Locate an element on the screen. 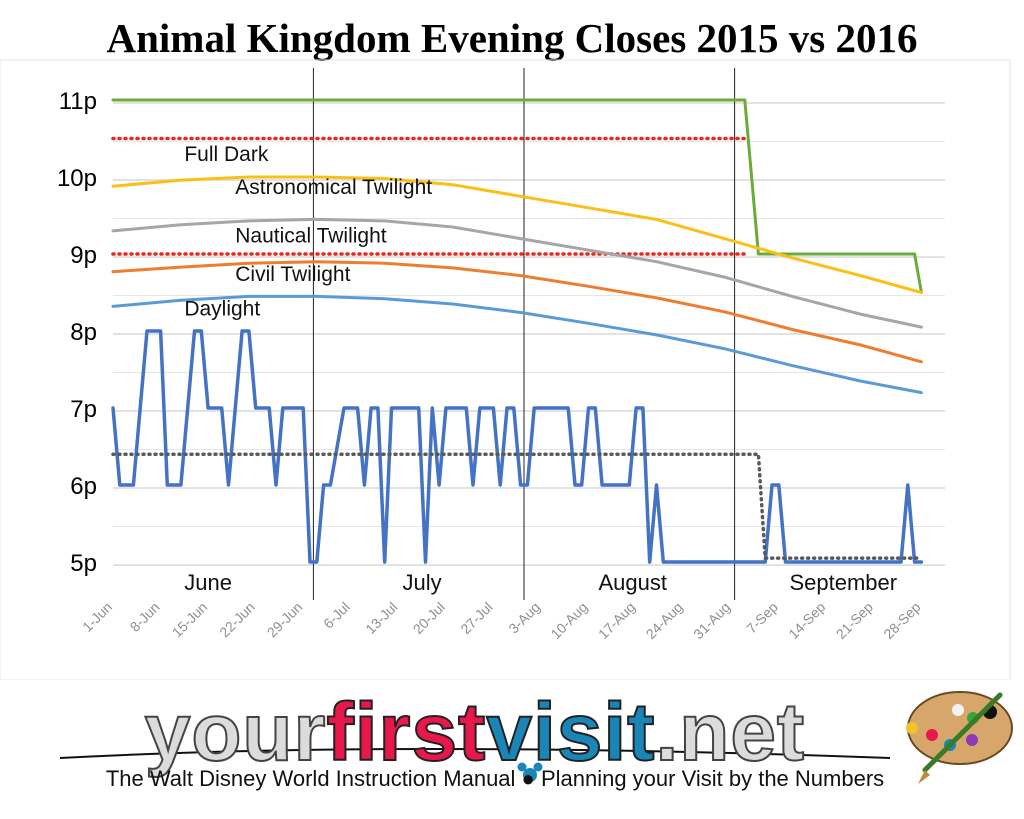  mickey-icon is located at coordinates (530, 772).